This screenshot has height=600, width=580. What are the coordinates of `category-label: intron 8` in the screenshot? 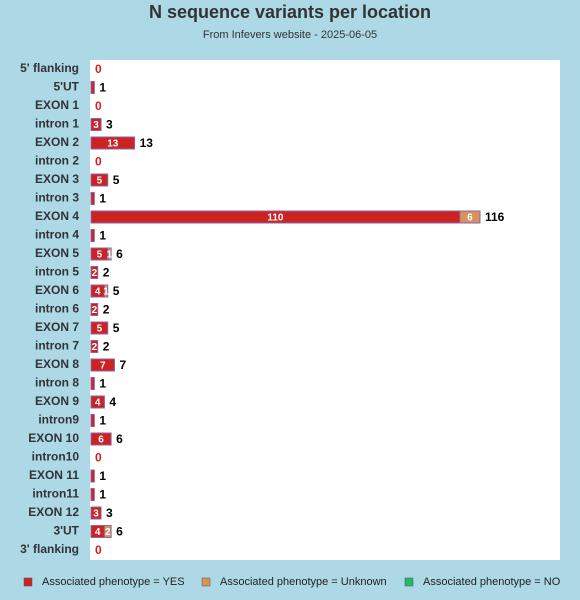 It's located at (57, 383).